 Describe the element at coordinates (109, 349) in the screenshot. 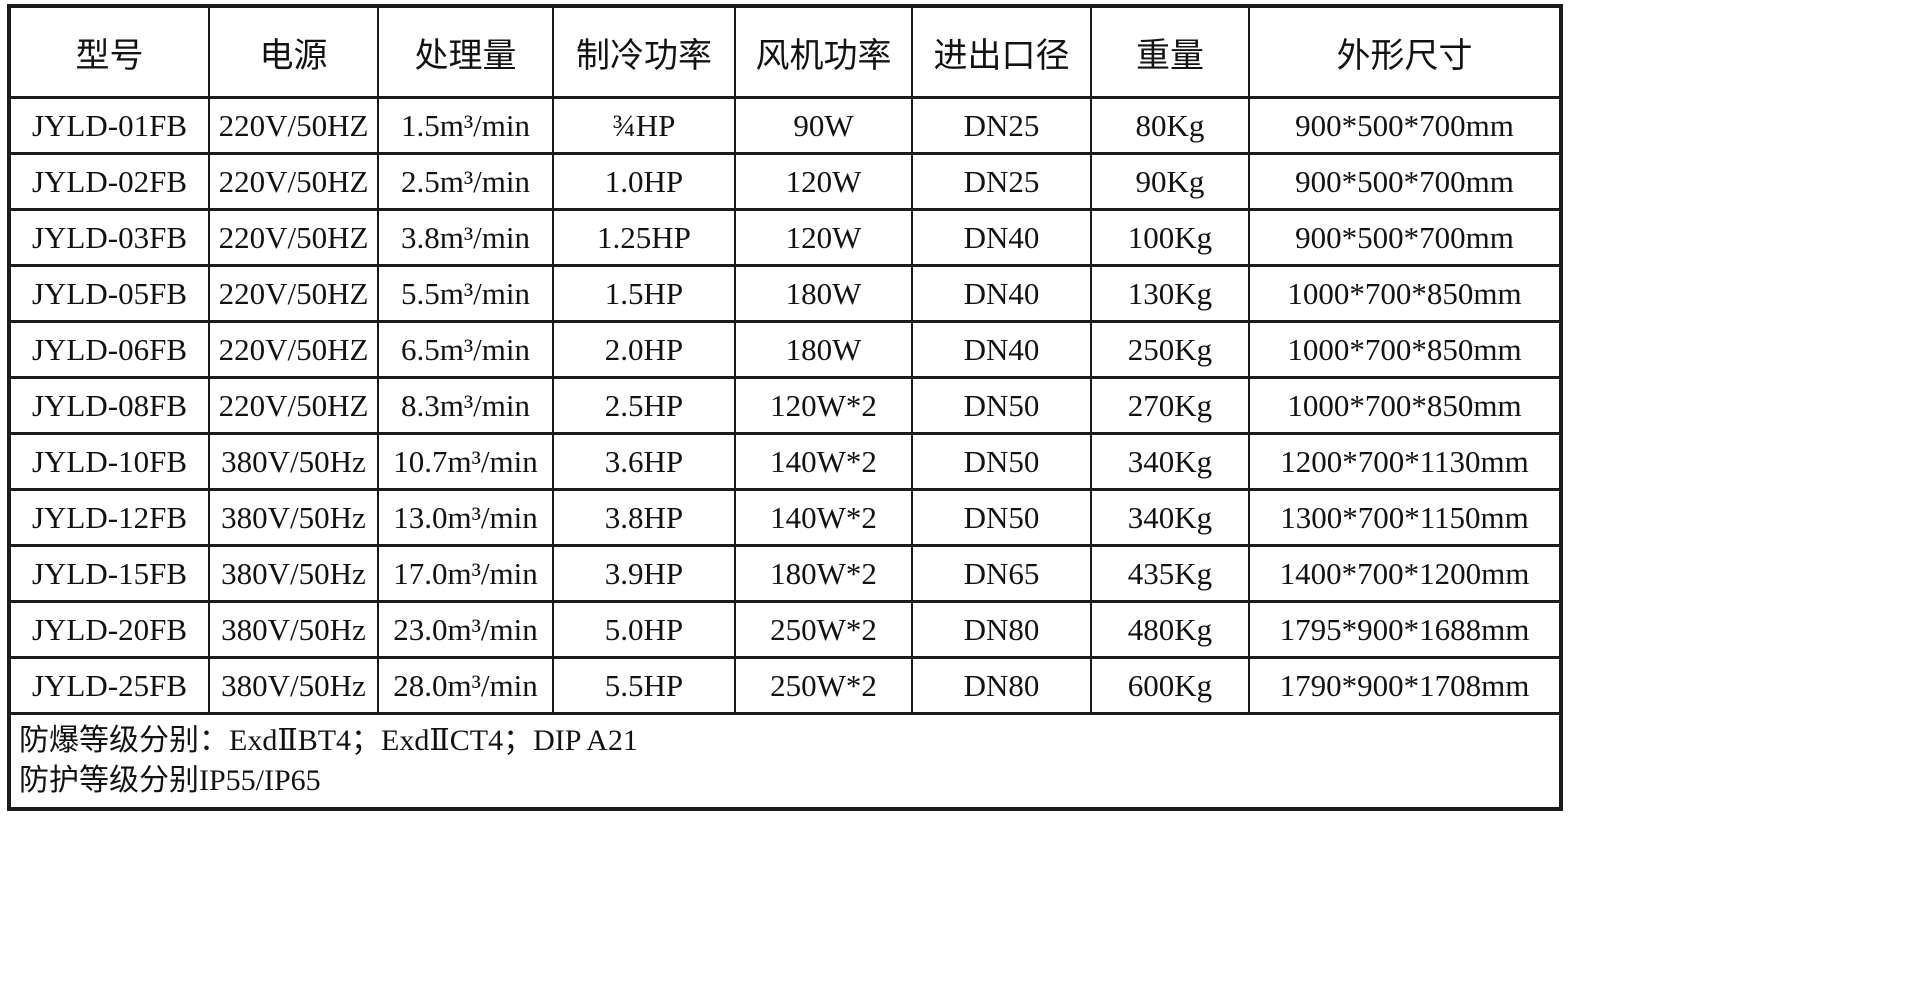

I see `cell-model: JYLD-06FB` at that location.